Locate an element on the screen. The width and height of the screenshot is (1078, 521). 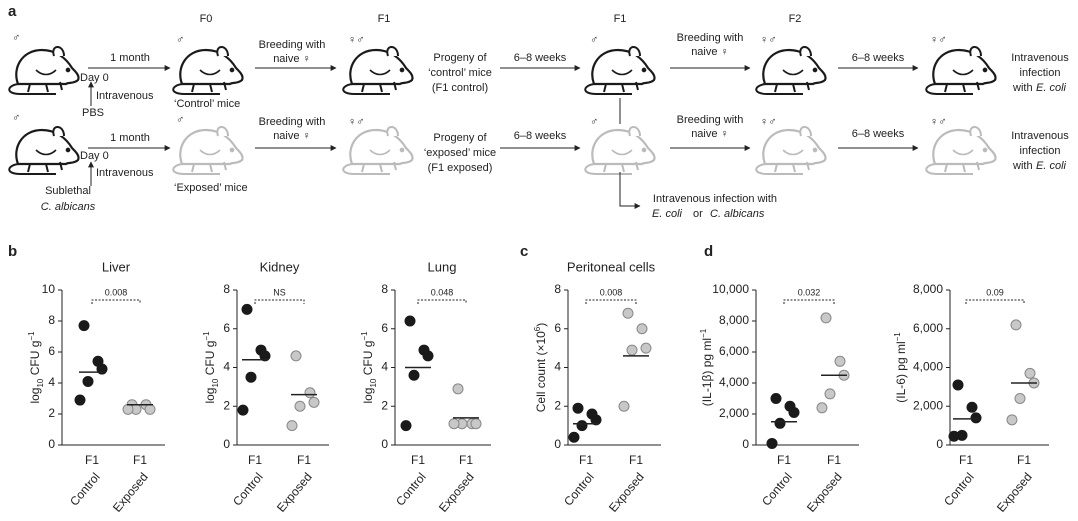
y-axis-label: log10 CFU g−1 is located at coordinates (211, 367).